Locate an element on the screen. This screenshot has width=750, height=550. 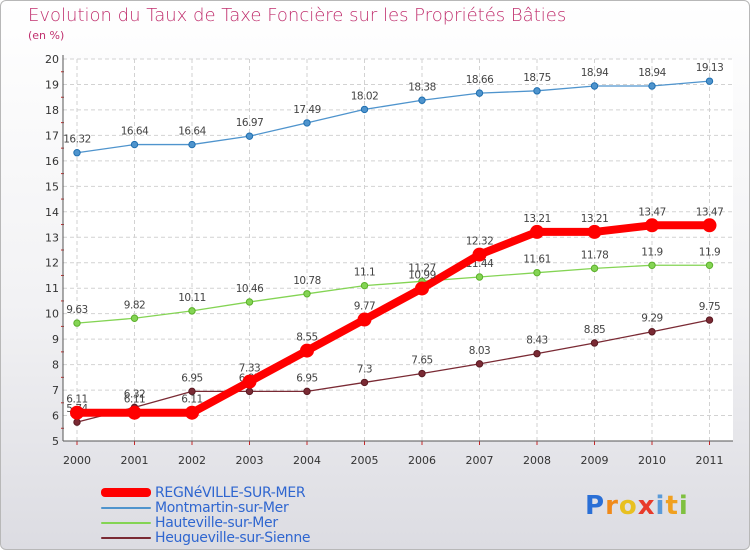
data-label: 7.3 is located at coordinates (364, 369).